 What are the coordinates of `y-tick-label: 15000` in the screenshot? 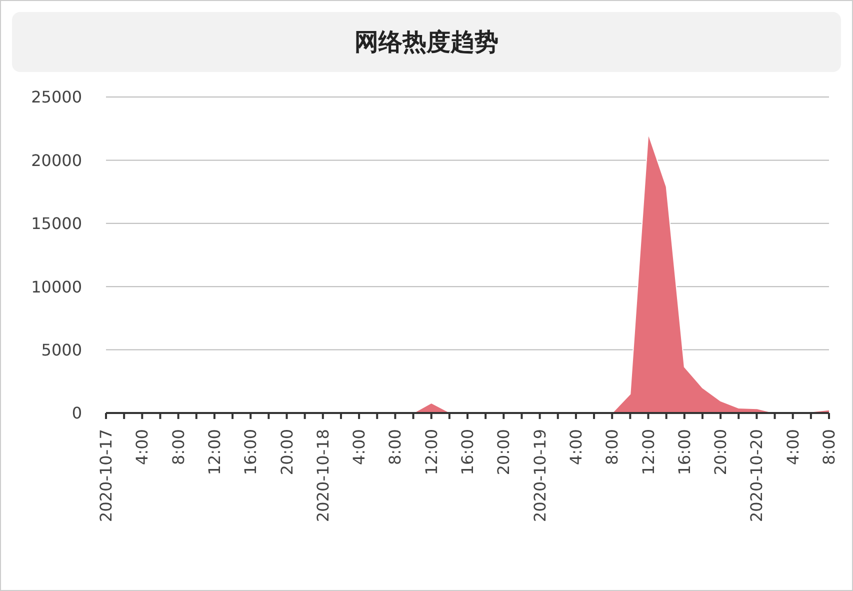 It's located at (56, 224).